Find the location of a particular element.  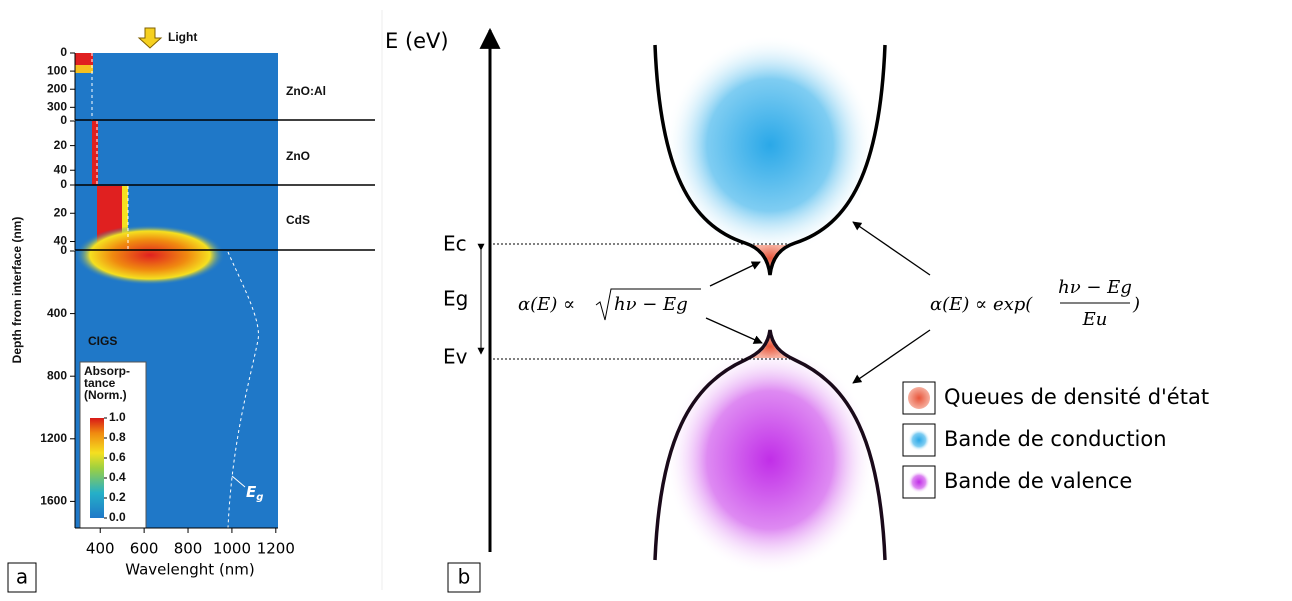

eq-right: ) is located at coordinates (1136, 304).